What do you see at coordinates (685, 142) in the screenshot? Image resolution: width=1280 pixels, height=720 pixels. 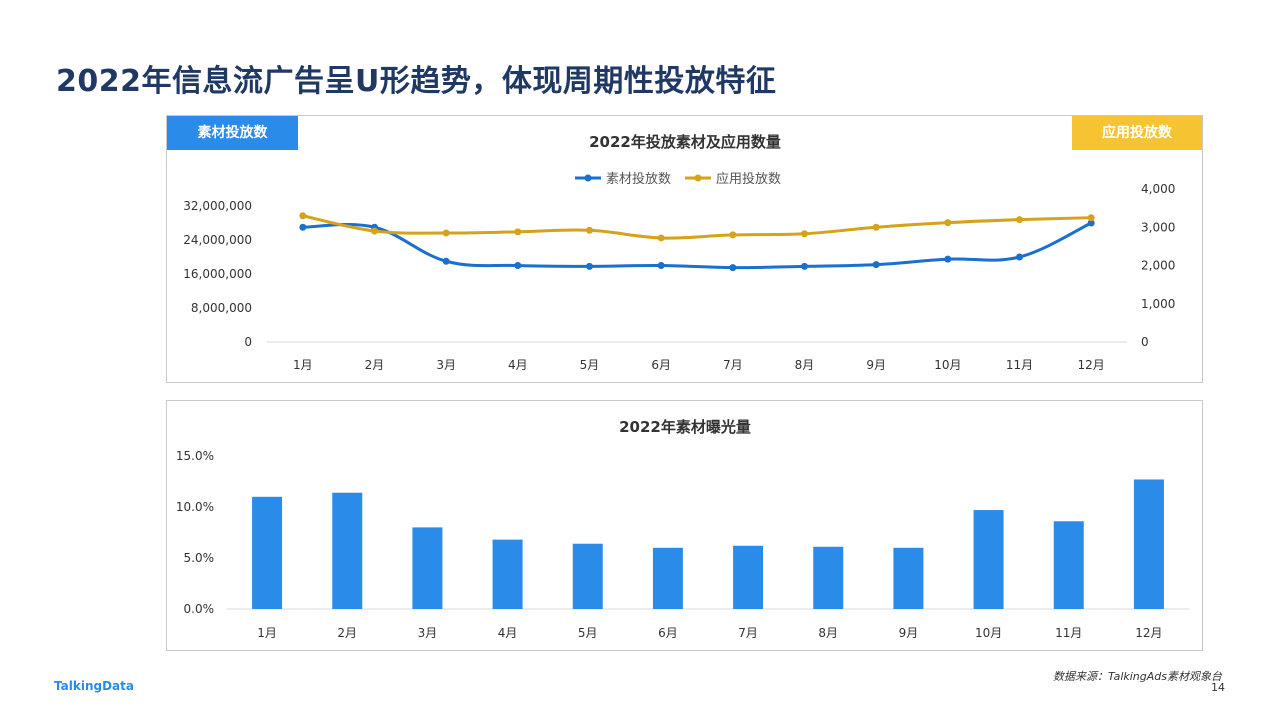 I see `chart-title: 2022年投放素材及应用数量` at bounding box center [685, 142].